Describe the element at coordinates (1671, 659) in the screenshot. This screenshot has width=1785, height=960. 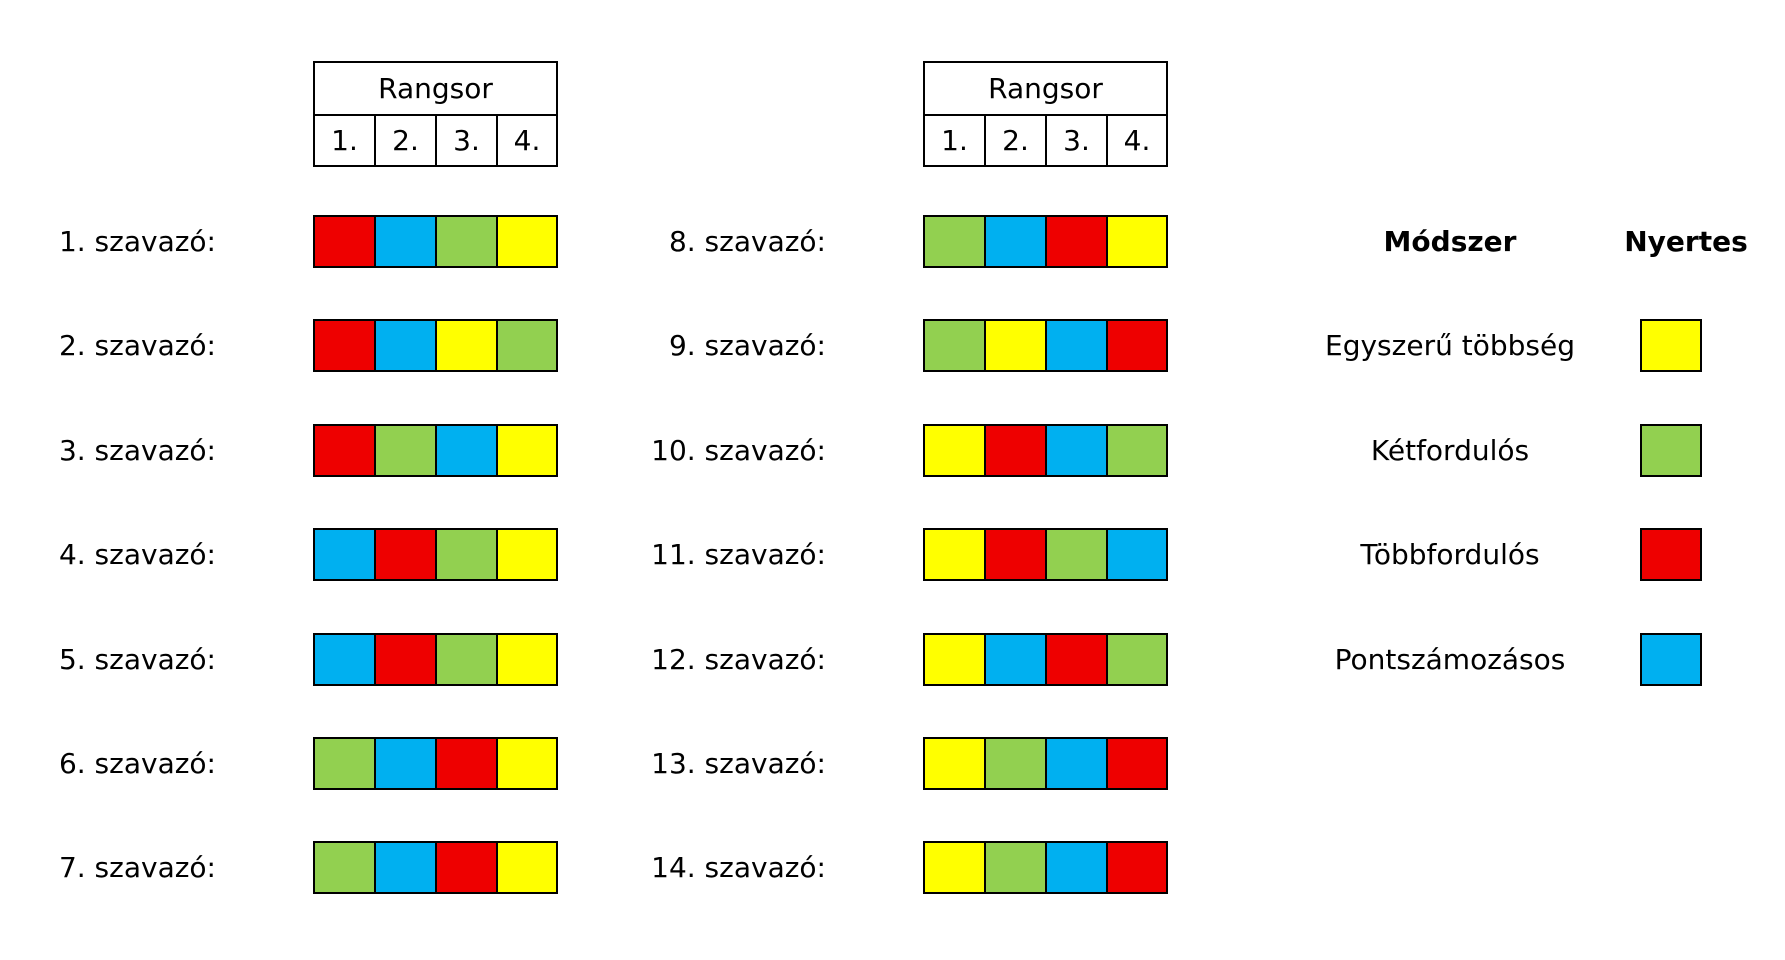
I see `winner-swatch-blue` at that location.